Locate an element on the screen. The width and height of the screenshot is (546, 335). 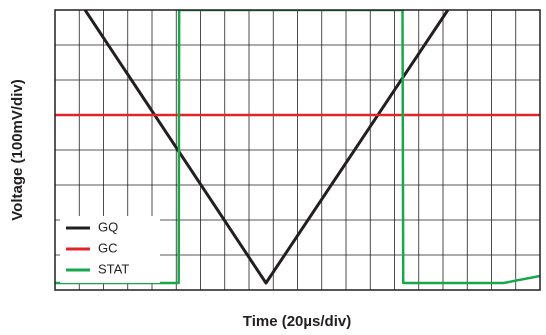
legend-label: GQ is located at coordinates (108, 226).